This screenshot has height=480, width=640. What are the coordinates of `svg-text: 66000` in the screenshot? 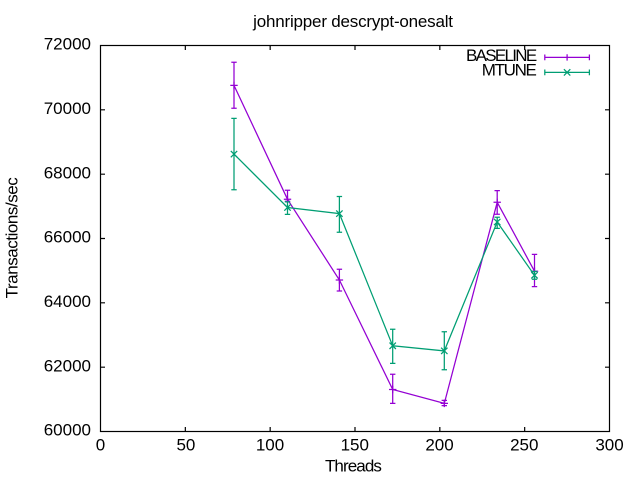 It's located at (67, 237).